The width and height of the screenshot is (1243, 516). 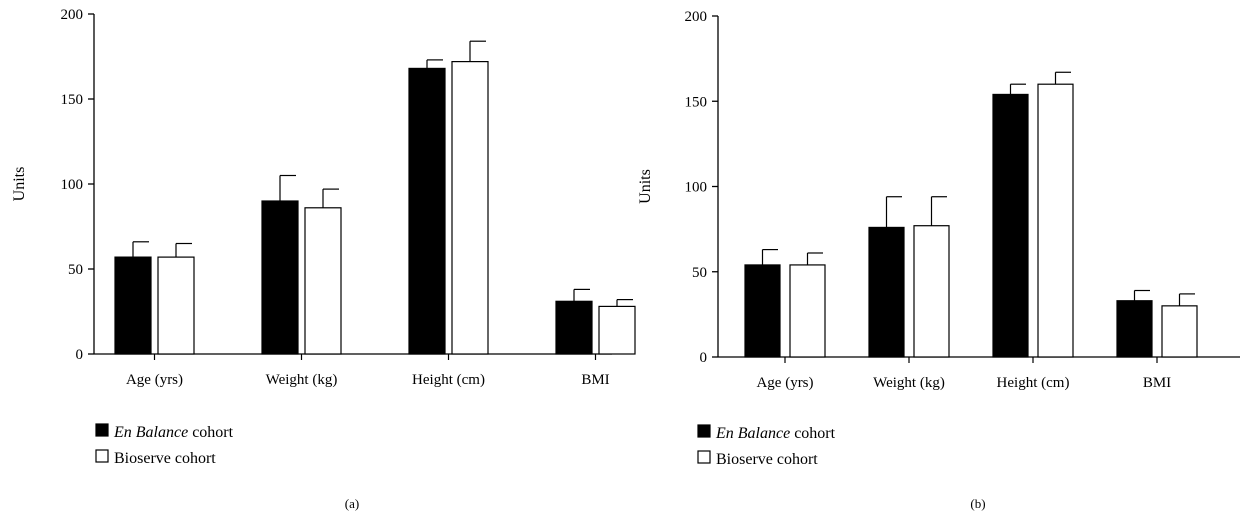 What do you see at coordinates (977, 503) in the screenshot?
I see `panel-label: (b)` at bounding box center [977, 503].